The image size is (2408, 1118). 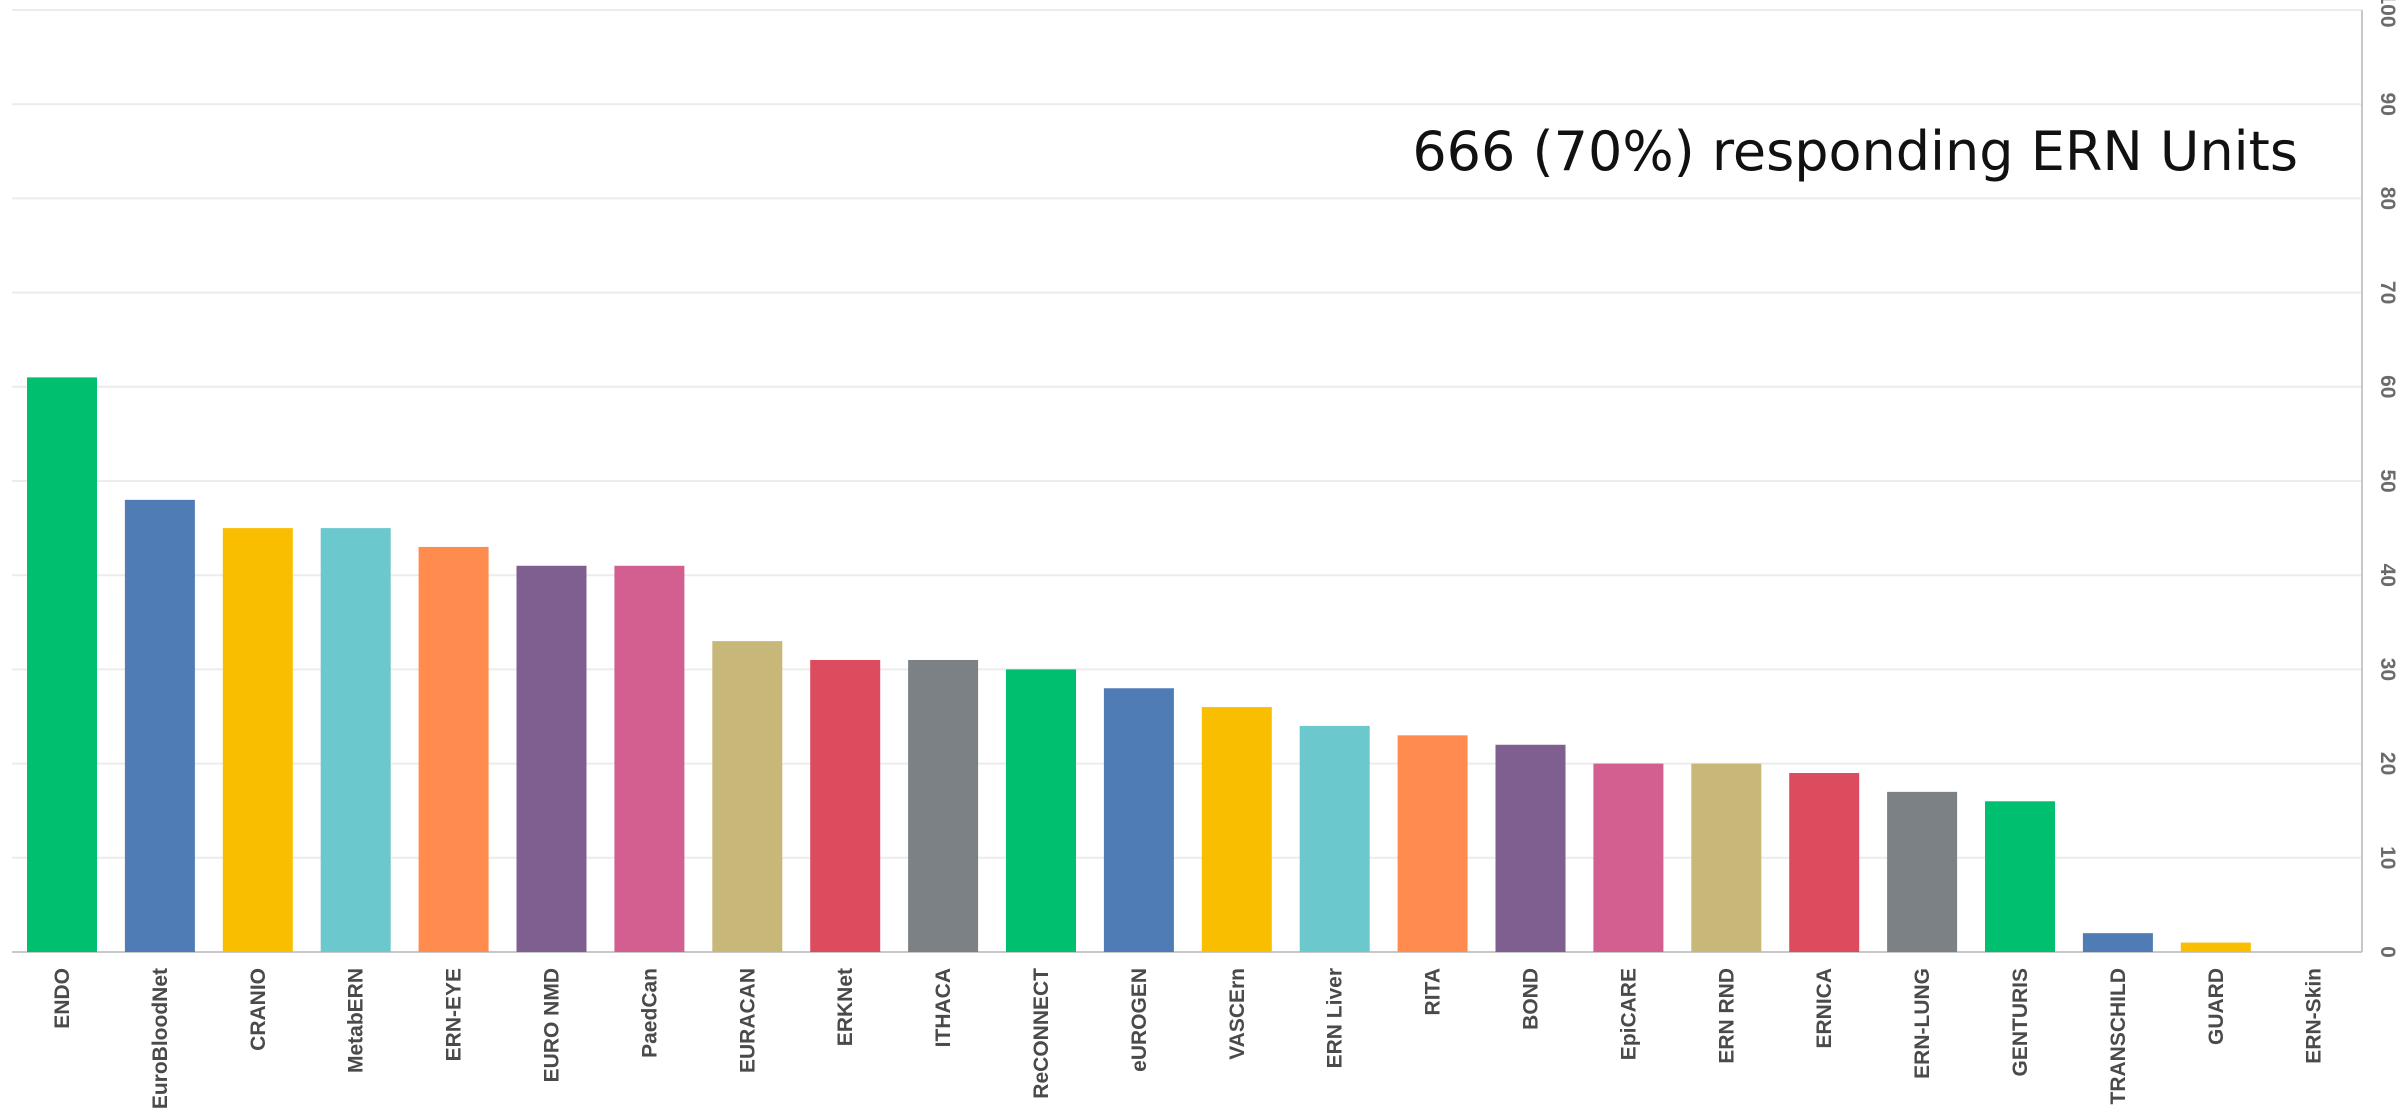 What do you see at coordinates (62, 998) in the screenshot?
I see `category-label: ENDO` at bounding box center [62, 998].